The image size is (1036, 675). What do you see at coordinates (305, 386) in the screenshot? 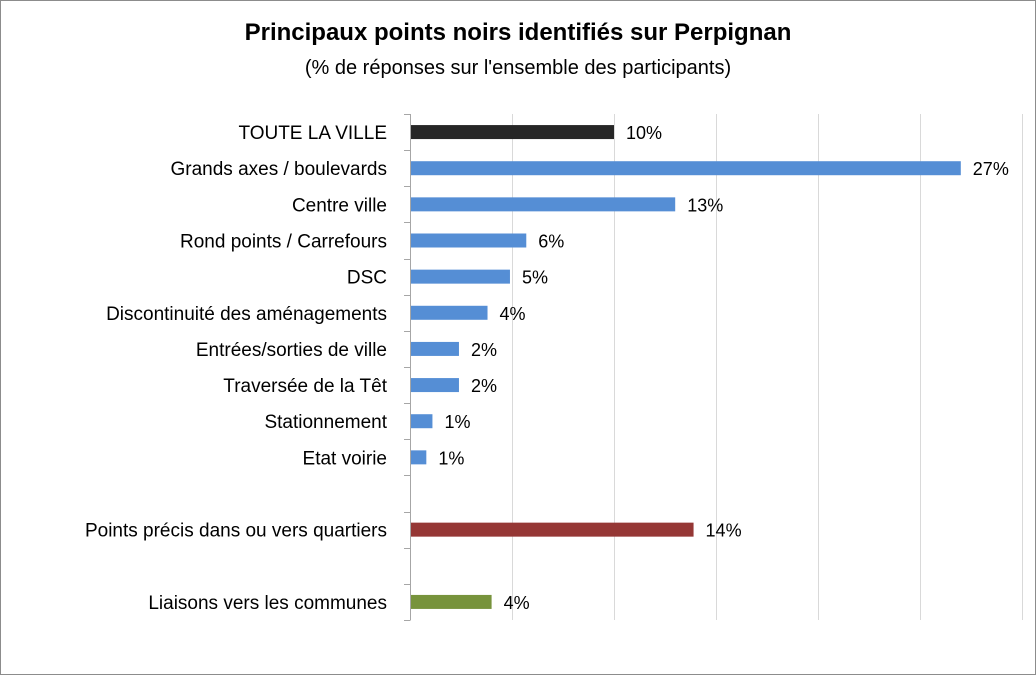
I see `category-label: Traversée de la Têt` at bounding box center [305, 386].